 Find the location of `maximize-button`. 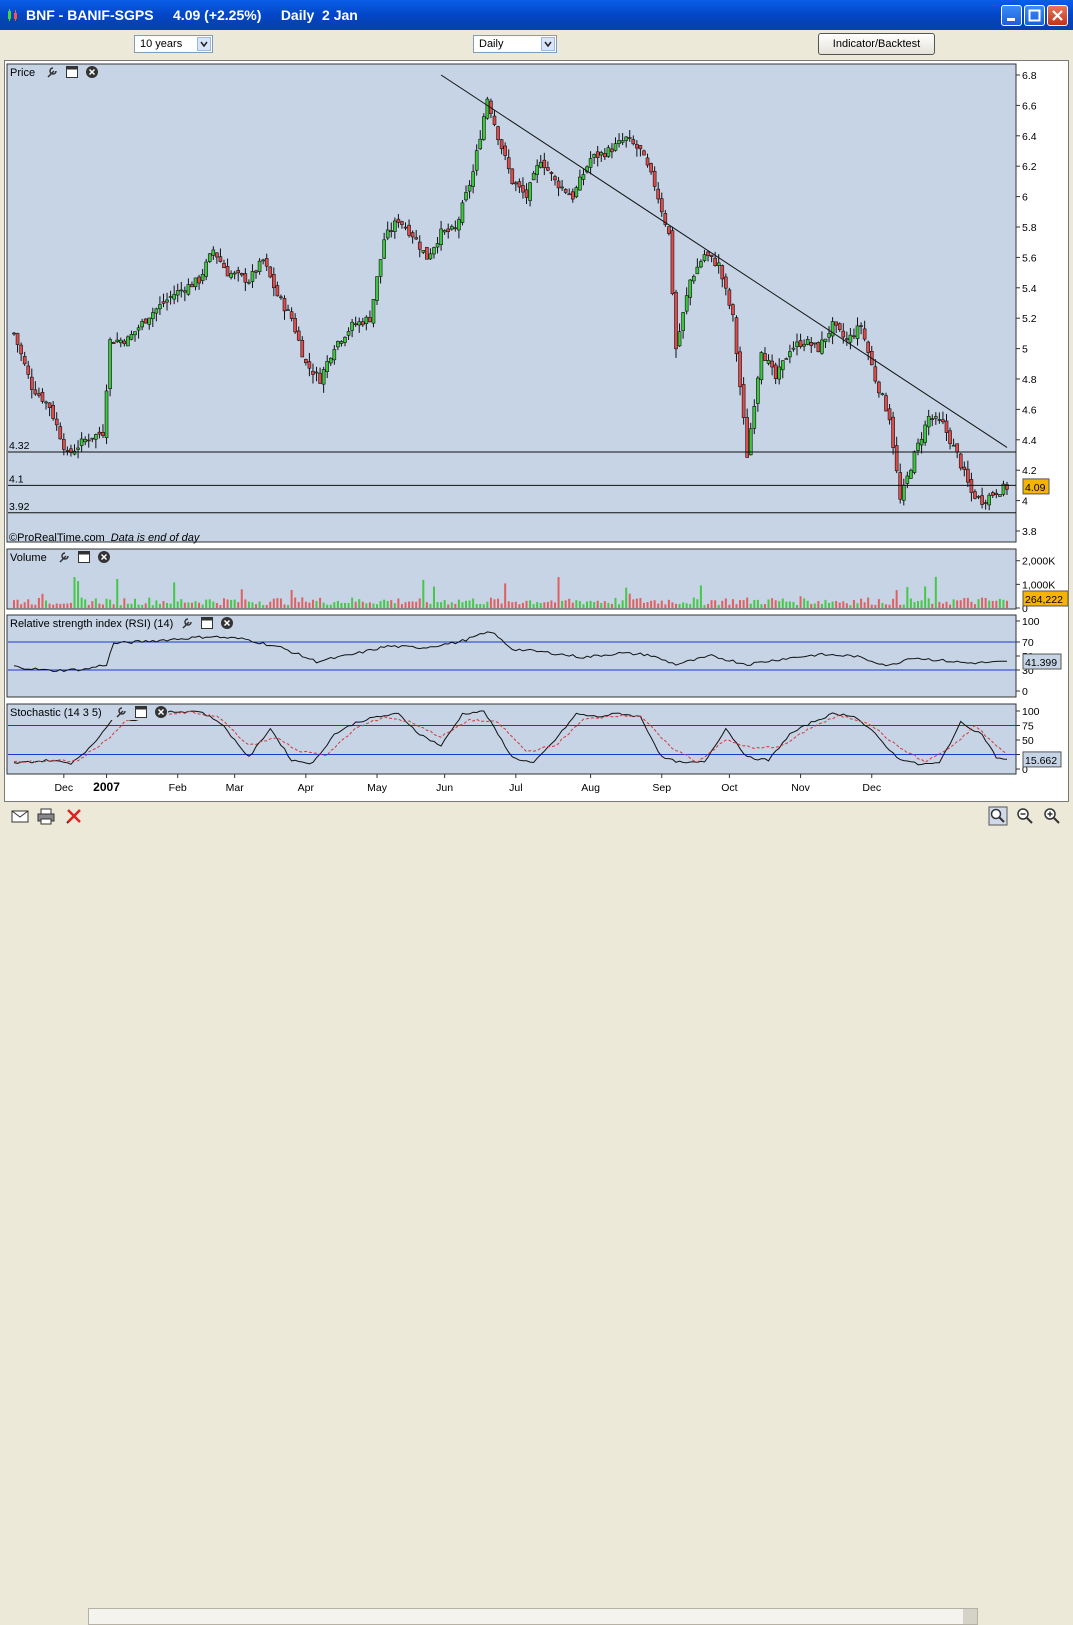

maximize-button is located at coordinates (1034, 15).